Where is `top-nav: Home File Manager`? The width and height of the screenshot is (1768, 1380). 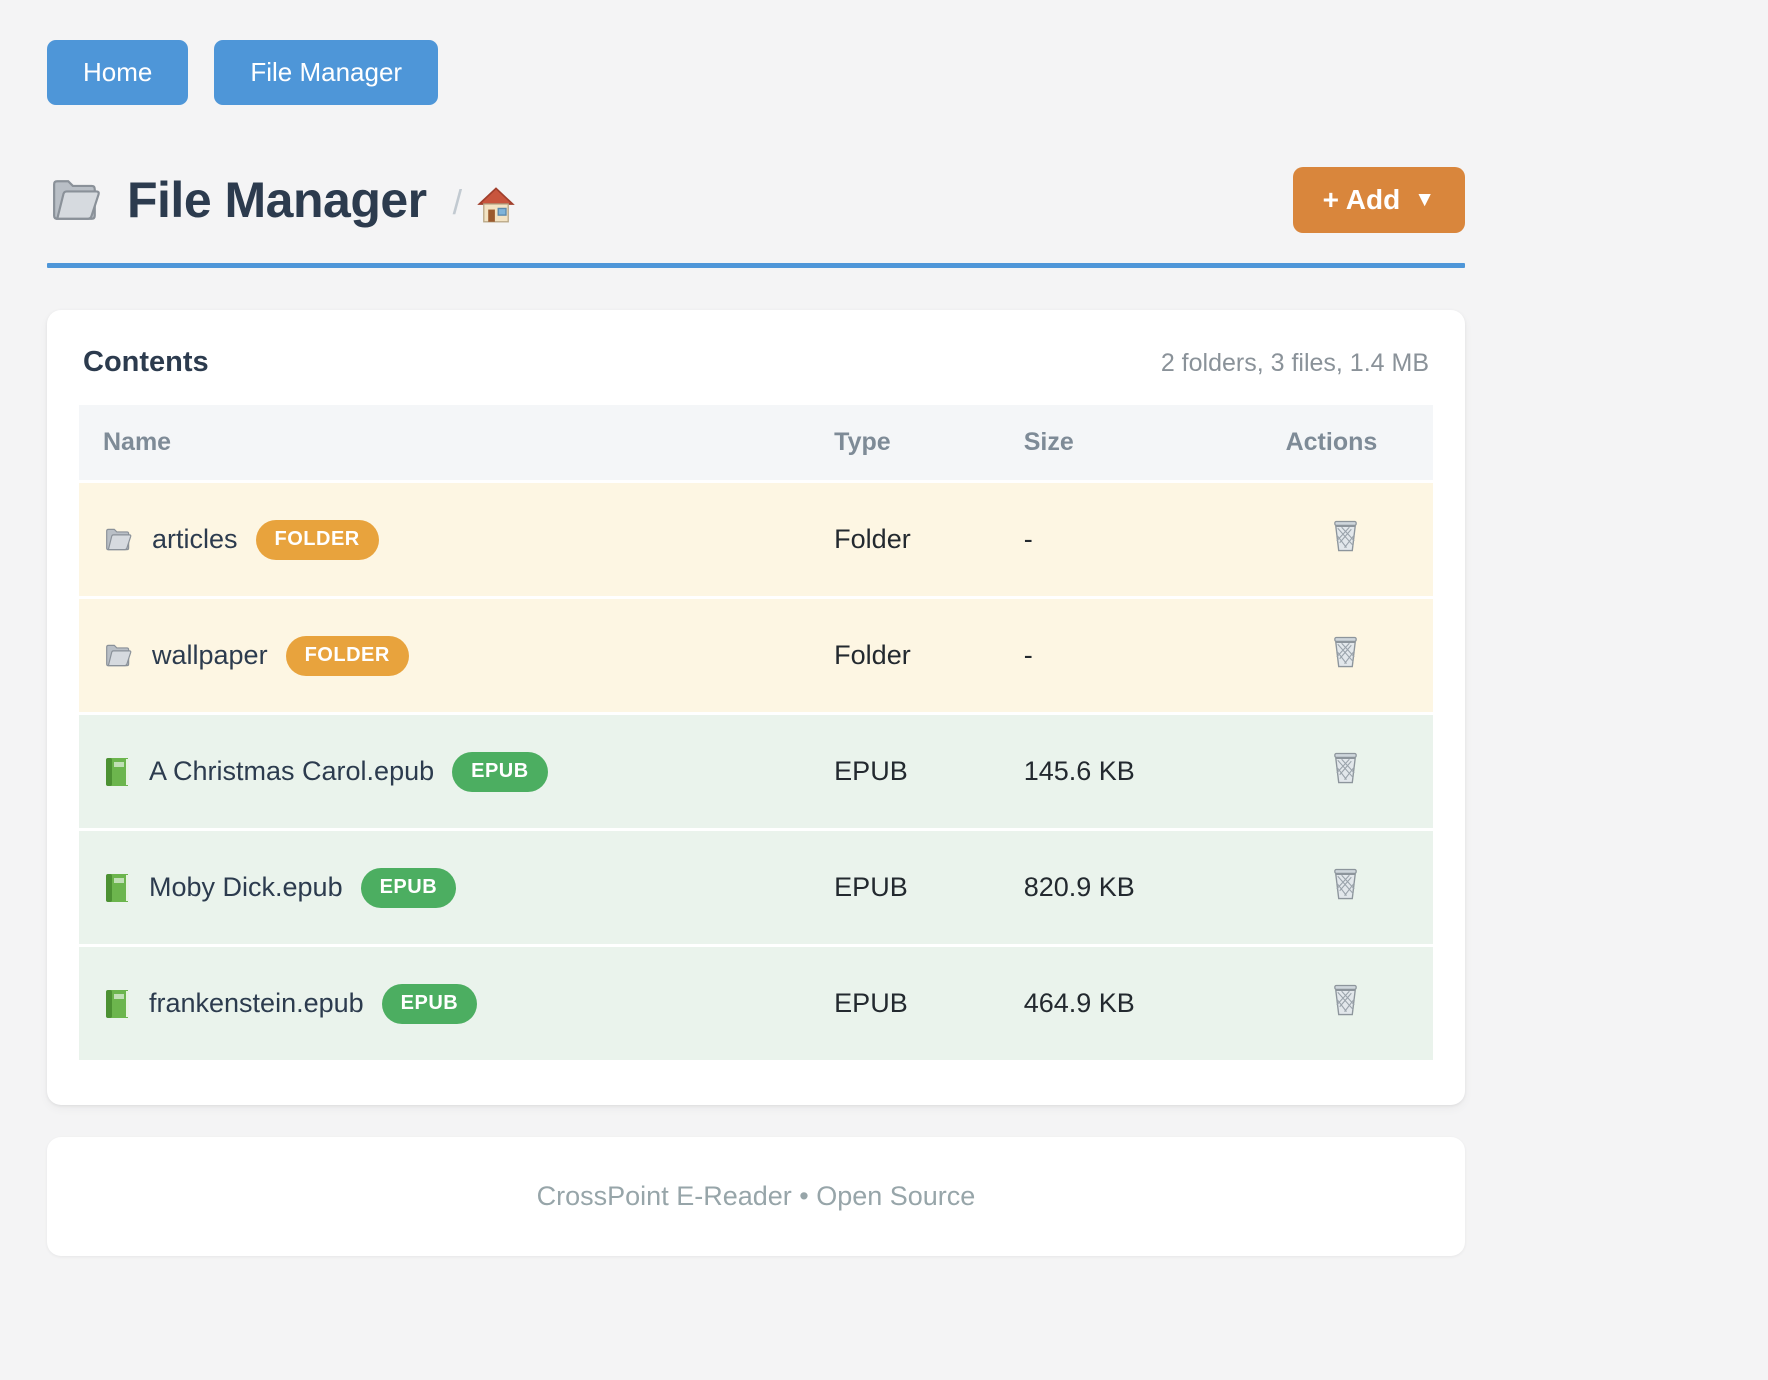
top-nav: Home File Manager is located at coordinates (756, 72).